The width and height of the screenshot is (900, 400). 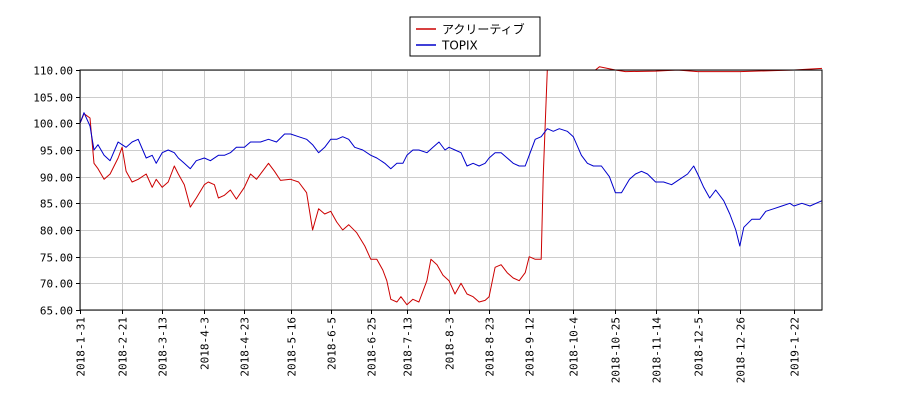 What do you see at coordinates (56, 204) in the screenshot?
I see `y-tick-label: 85.00` at bounding box center [56, 204].